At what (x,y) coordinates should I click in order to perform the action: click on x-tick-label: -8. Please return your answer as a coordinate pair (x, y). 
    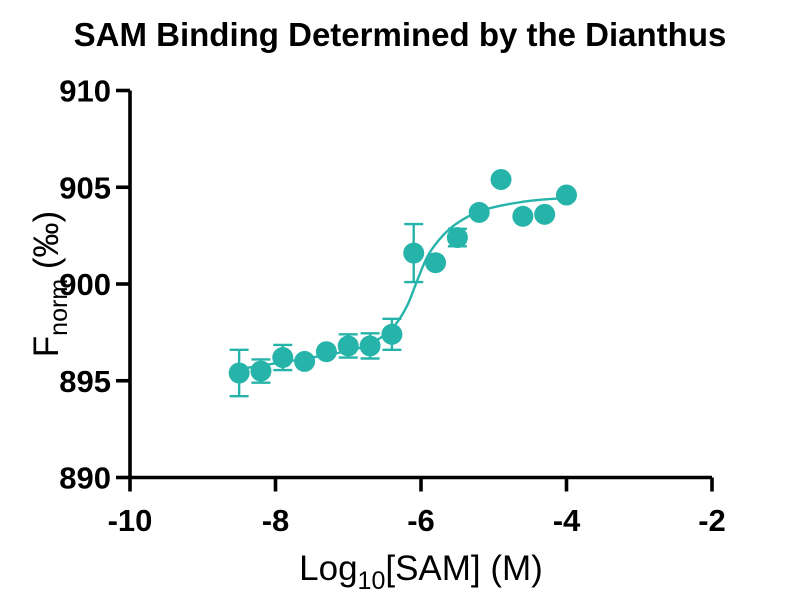
    Looking at the image, I should click on (276, 520).